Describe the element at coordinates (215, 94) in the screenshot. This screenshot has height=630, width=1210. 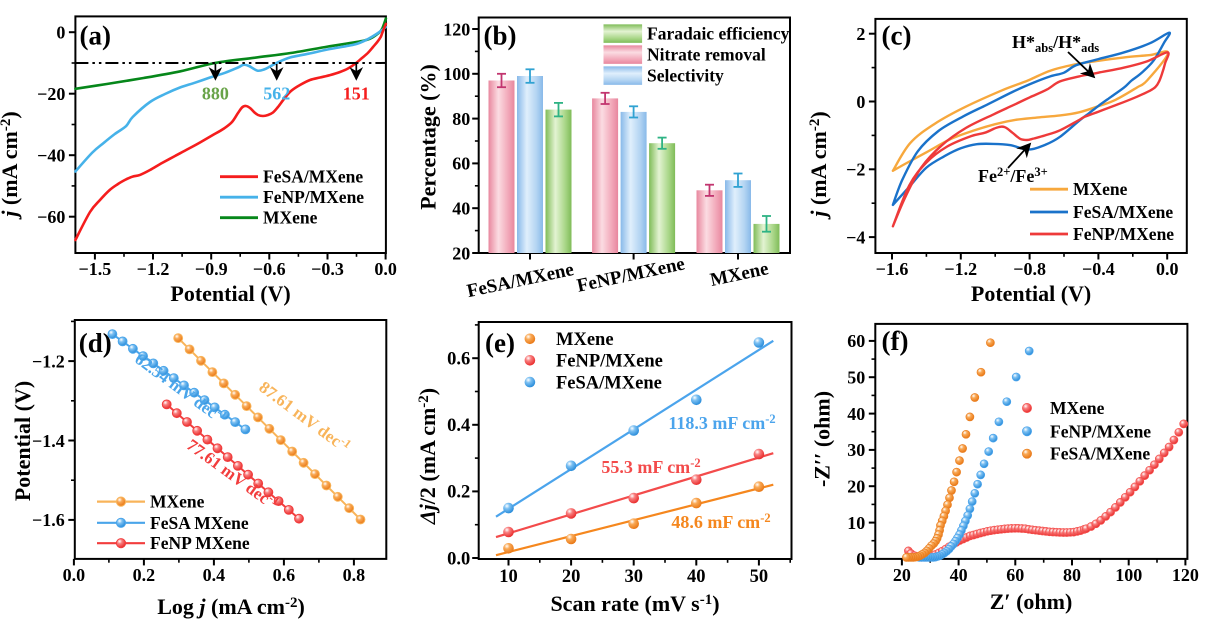
I see `svg-text: 880` at that location.